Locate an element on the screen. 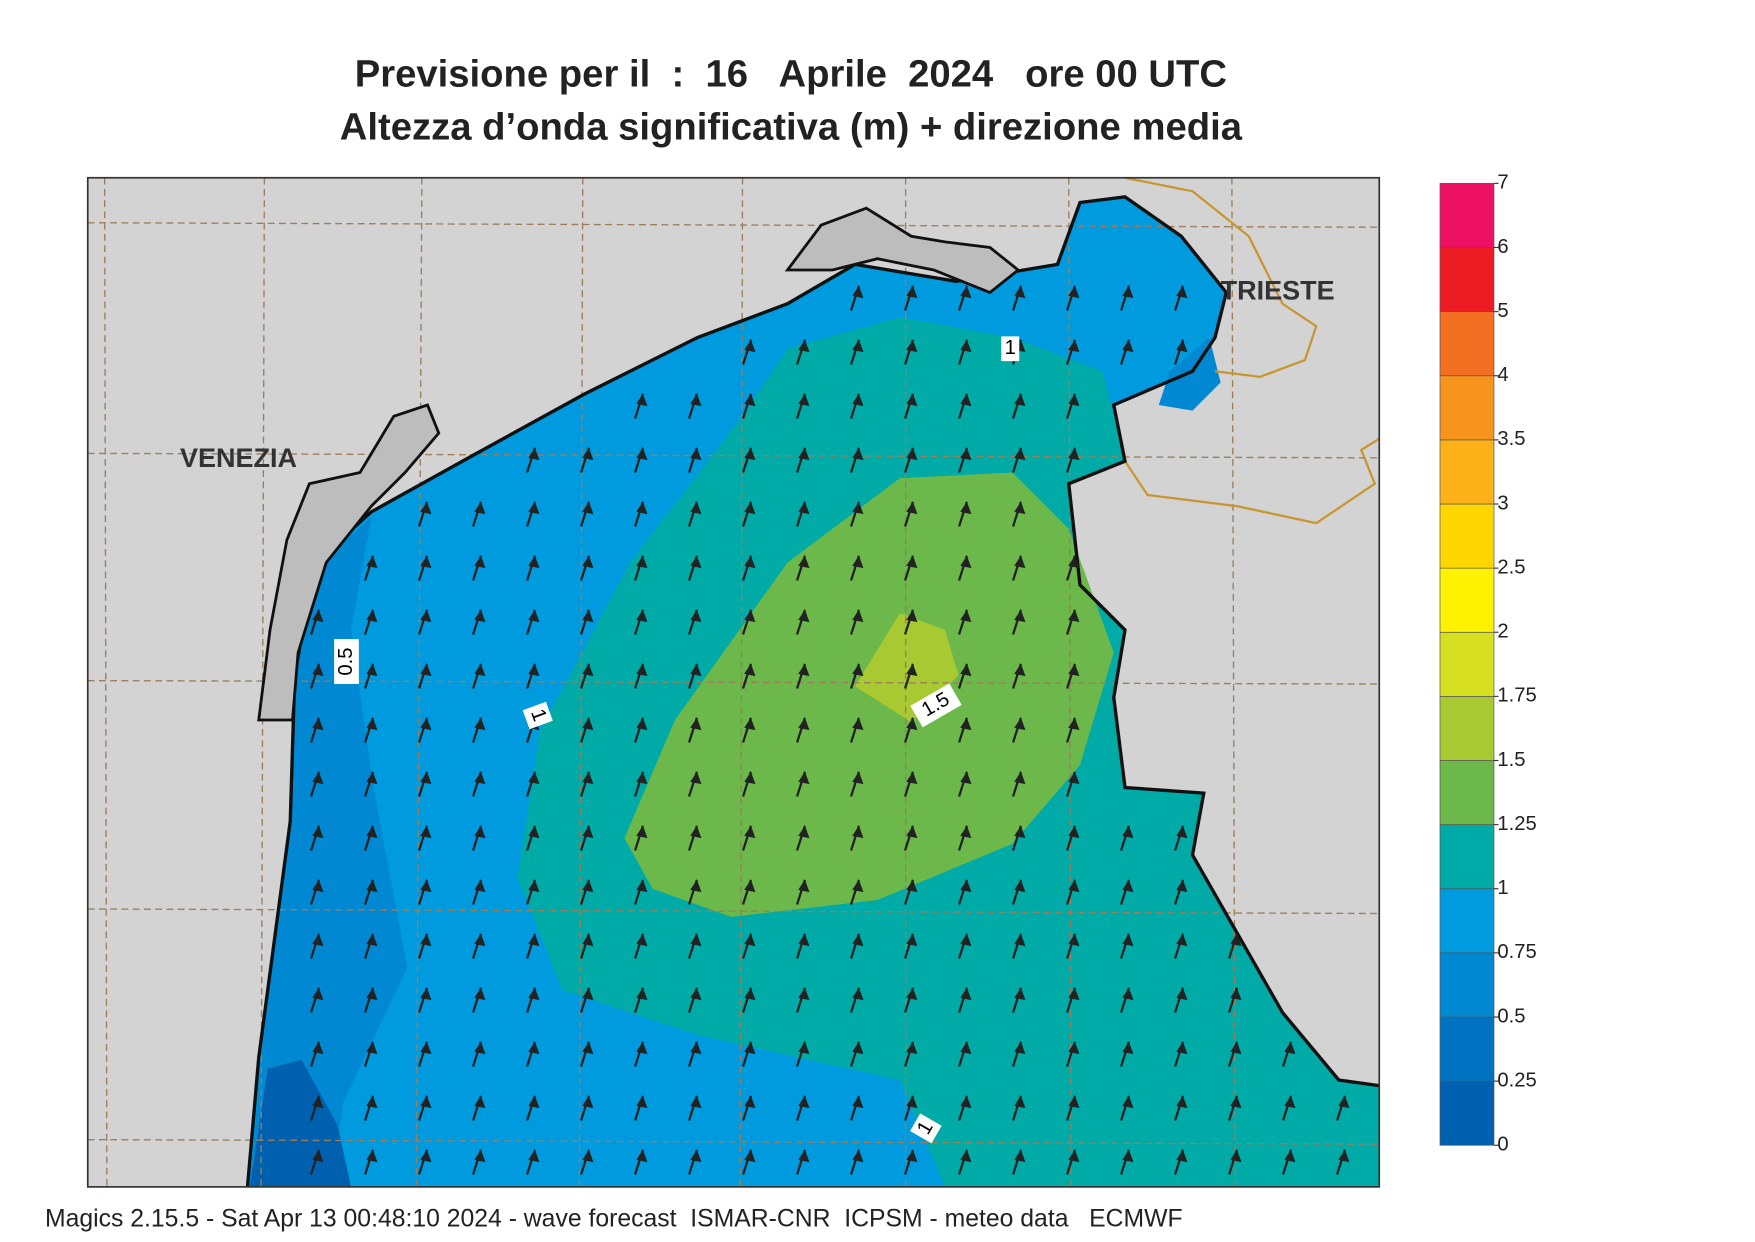 The image size is (1755, 1242). legend-label: 7 is located at coordinates (1502, 183).